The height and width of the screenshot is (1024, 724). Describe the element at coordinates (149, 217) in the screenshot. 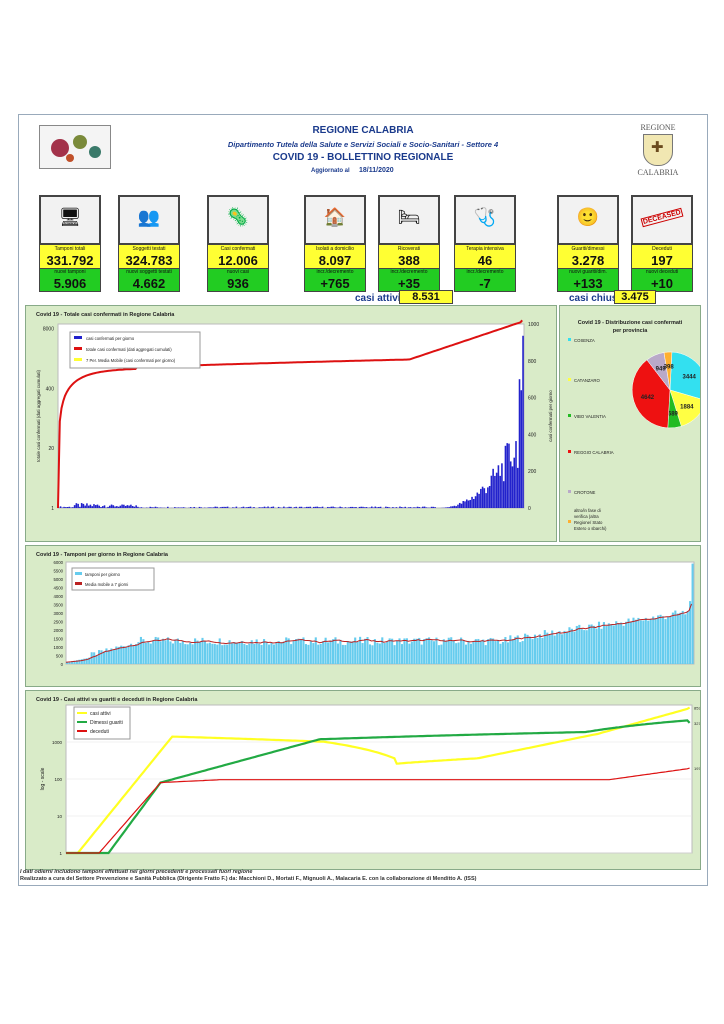

I see `card-glyph: 👥` at that location.